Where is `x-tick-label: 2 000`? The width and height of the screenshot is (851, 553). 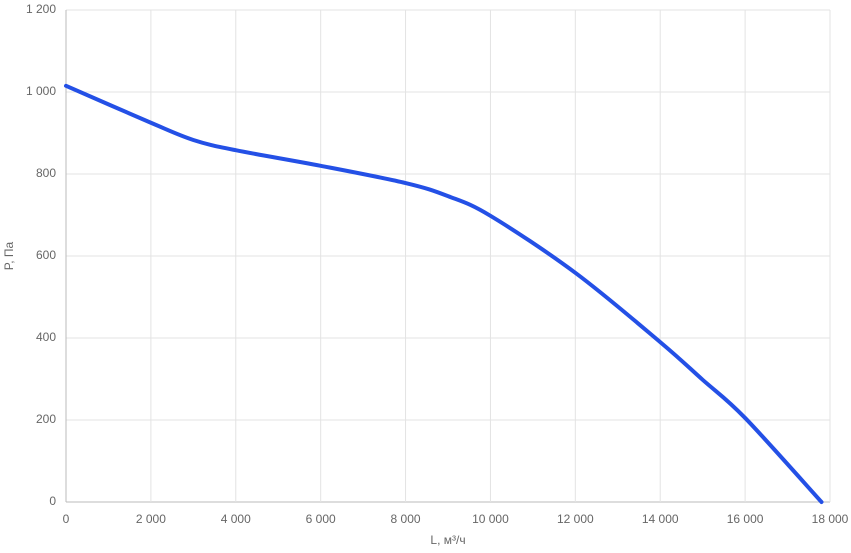
x-tick-label: 2 000 is located at coordinates (151, 519).